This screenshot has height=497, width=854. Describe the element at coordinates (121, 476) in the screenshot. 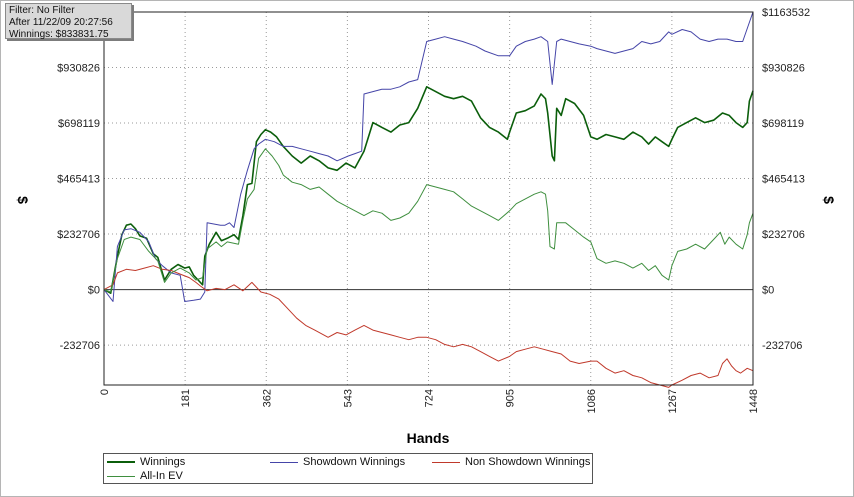

I see `legend-swatch-all-in-ev` at that location.